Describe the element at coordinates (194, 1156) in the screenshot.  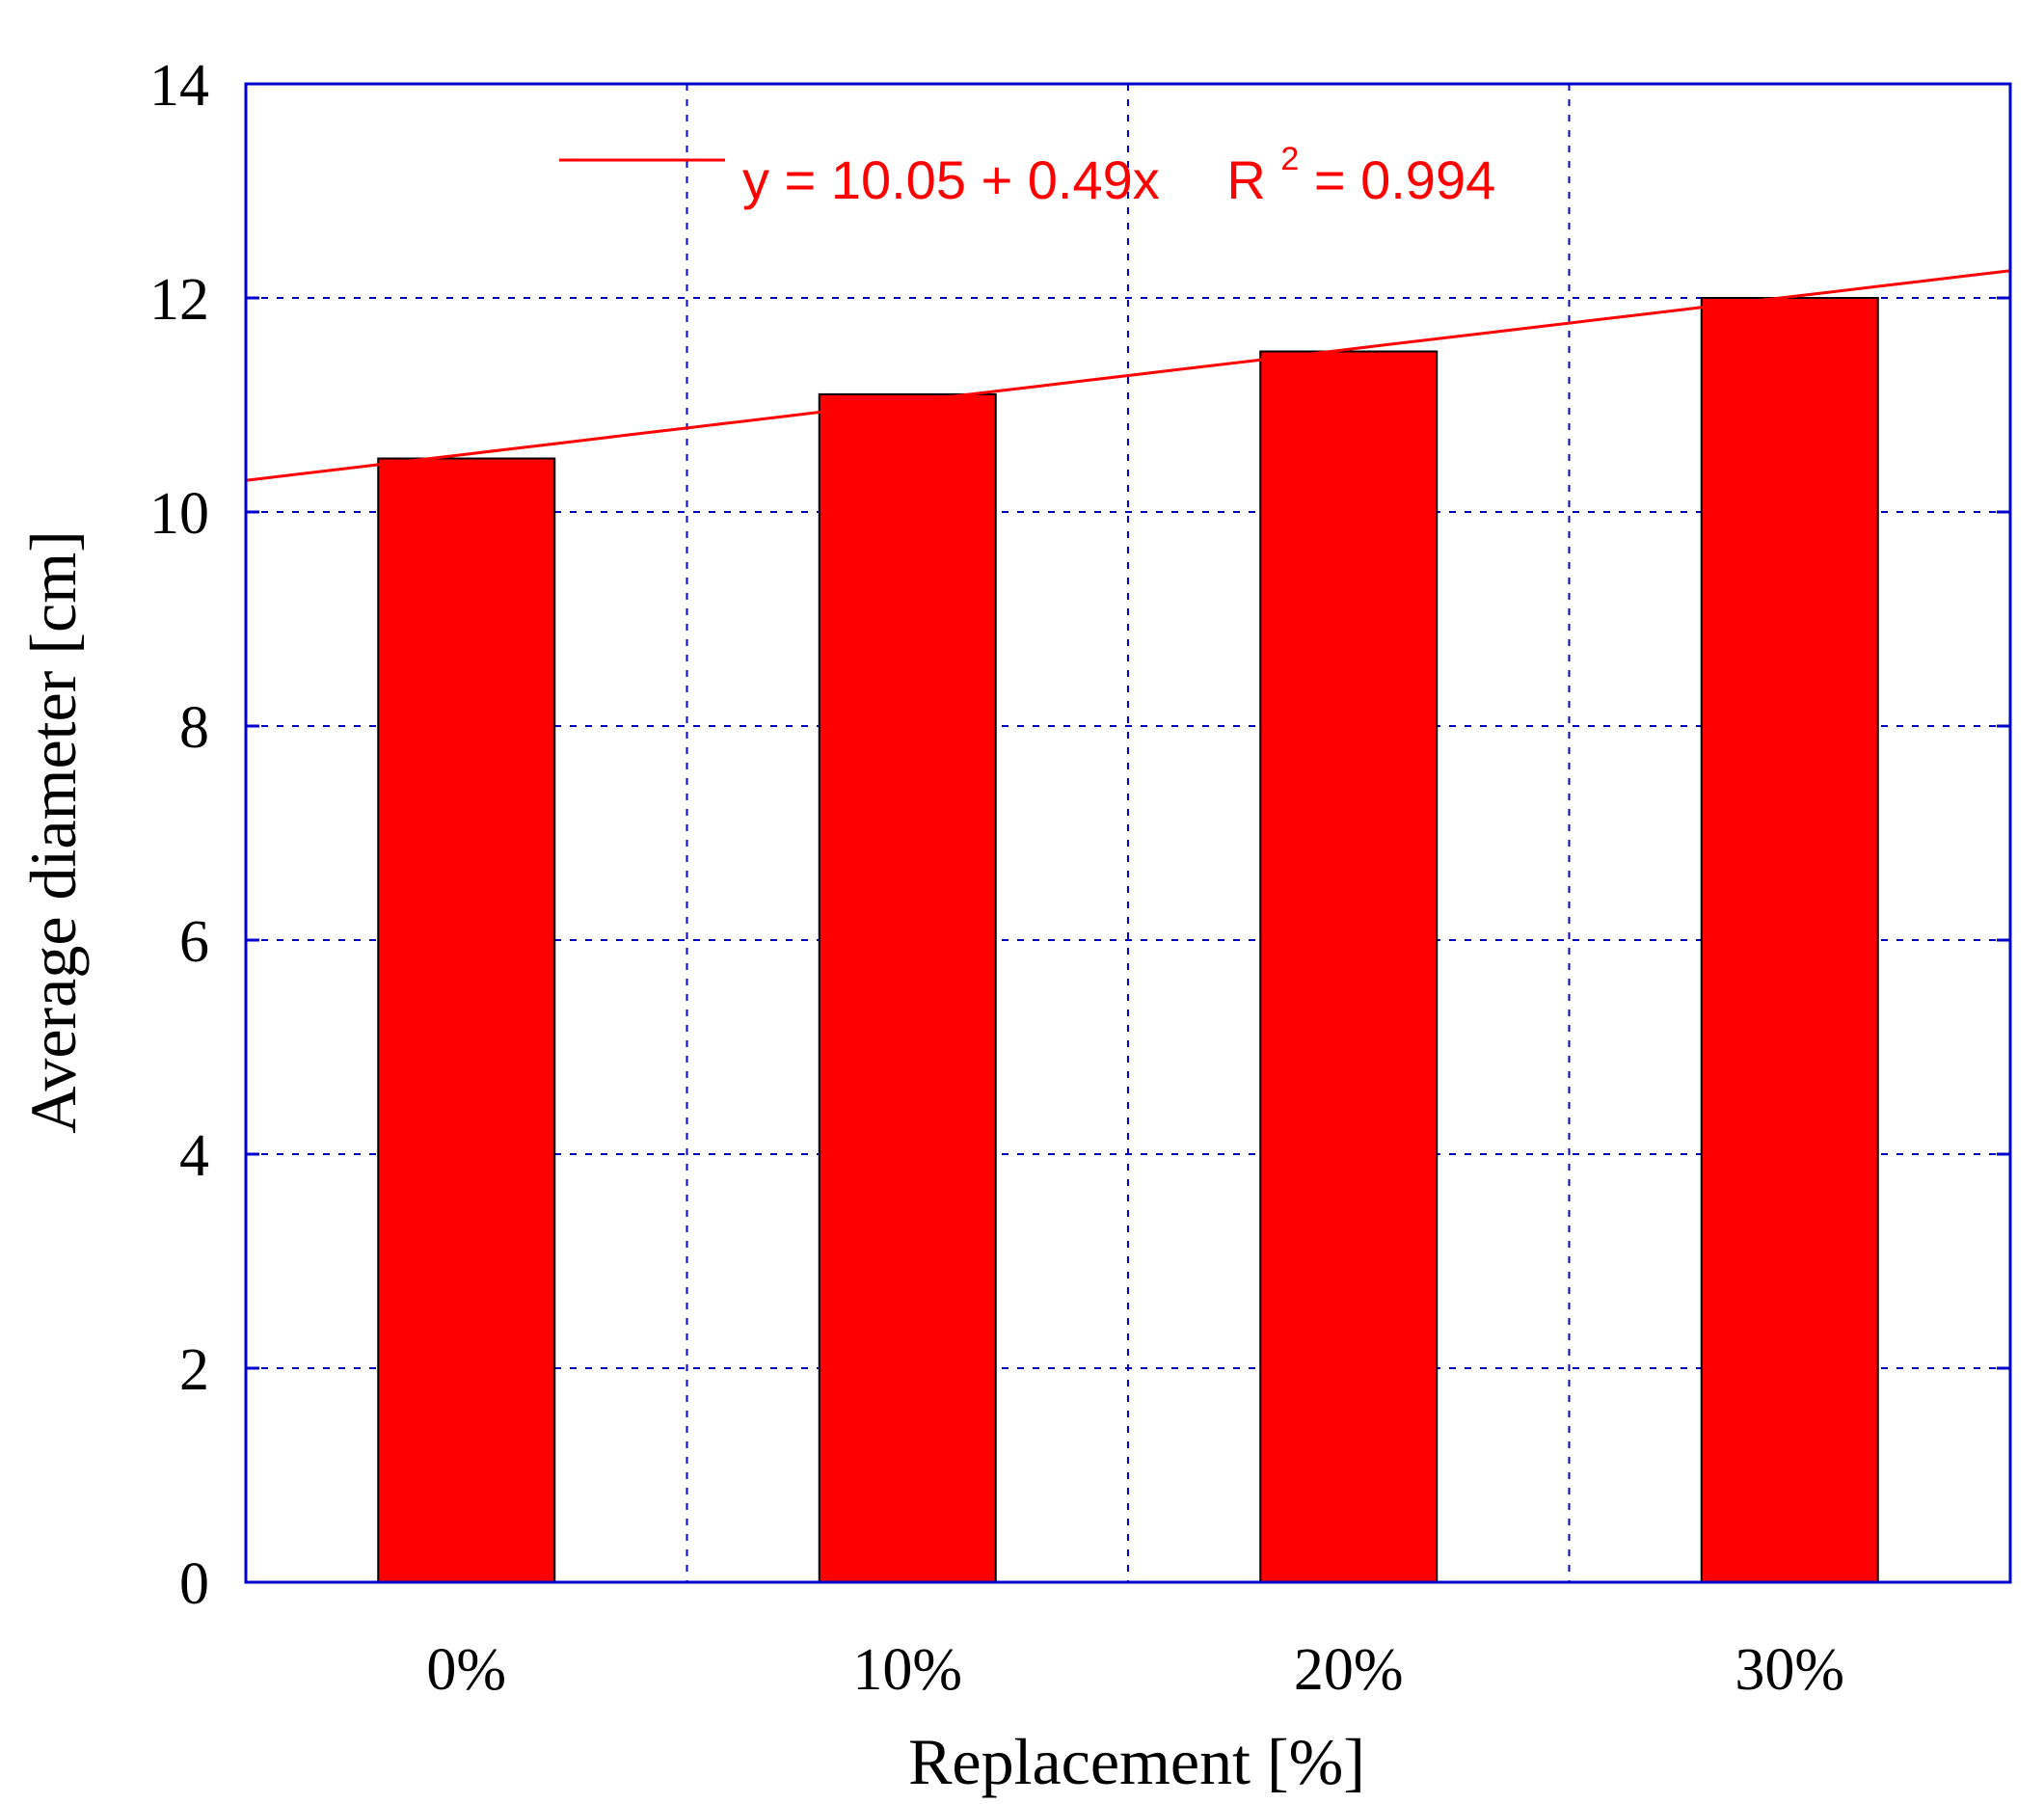
I see `y-tick-label-4: 4` at that location.